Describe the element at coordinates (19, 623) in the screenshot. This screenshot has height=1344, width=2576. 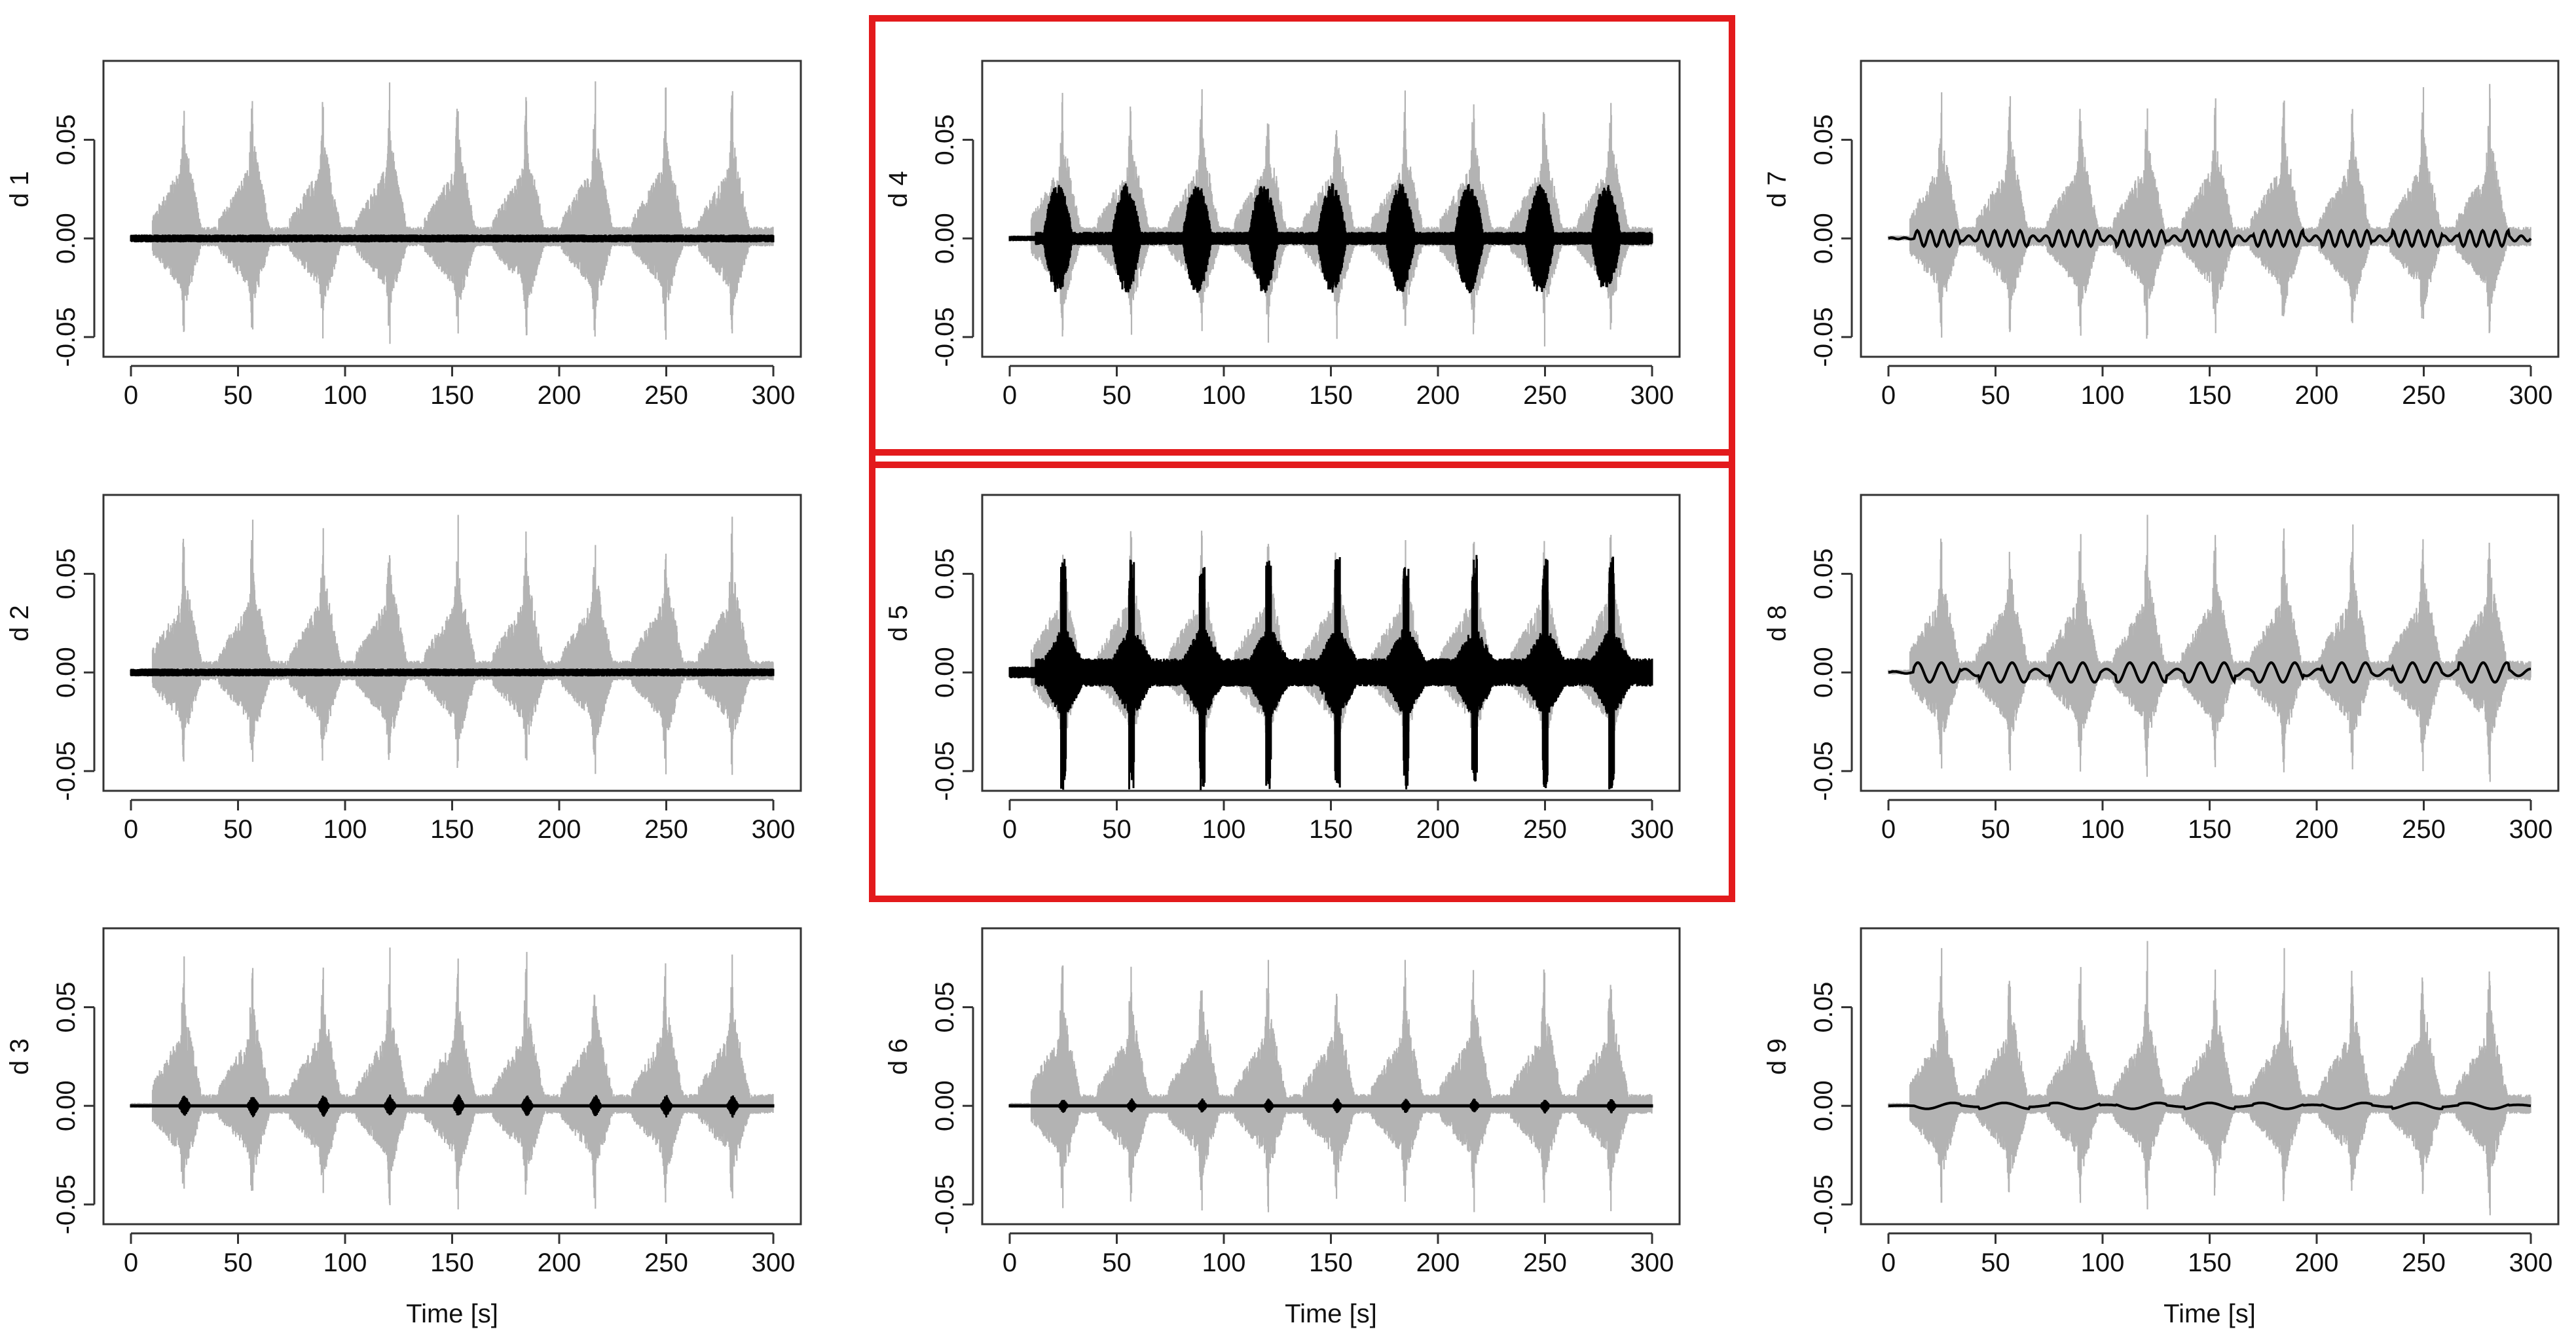
I see `y-axis-label: d 2` at that location.